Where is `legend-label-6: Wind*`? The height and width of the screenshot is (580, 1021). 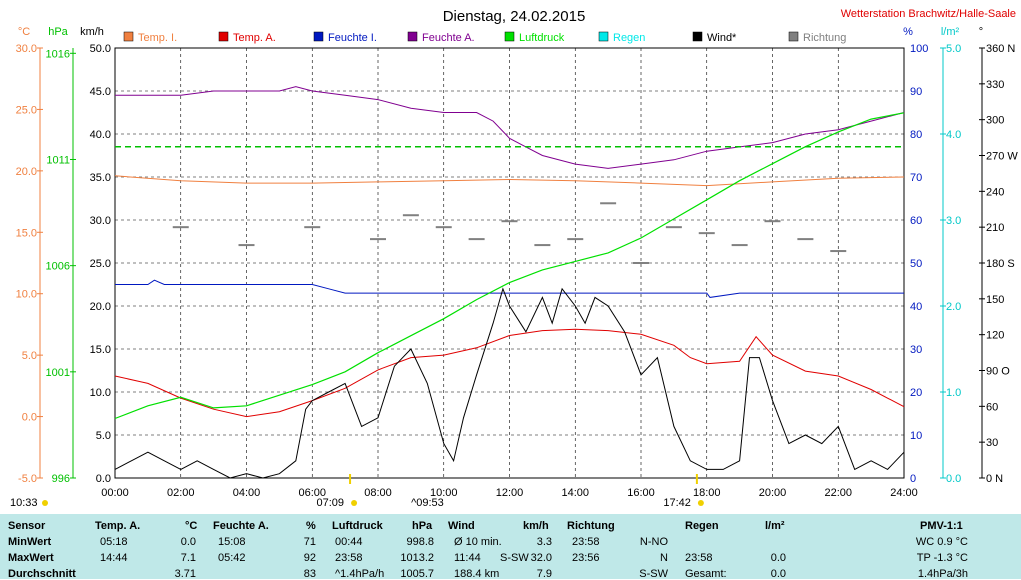
legend-label-6: Wind* is located at coordinates (722, 38).